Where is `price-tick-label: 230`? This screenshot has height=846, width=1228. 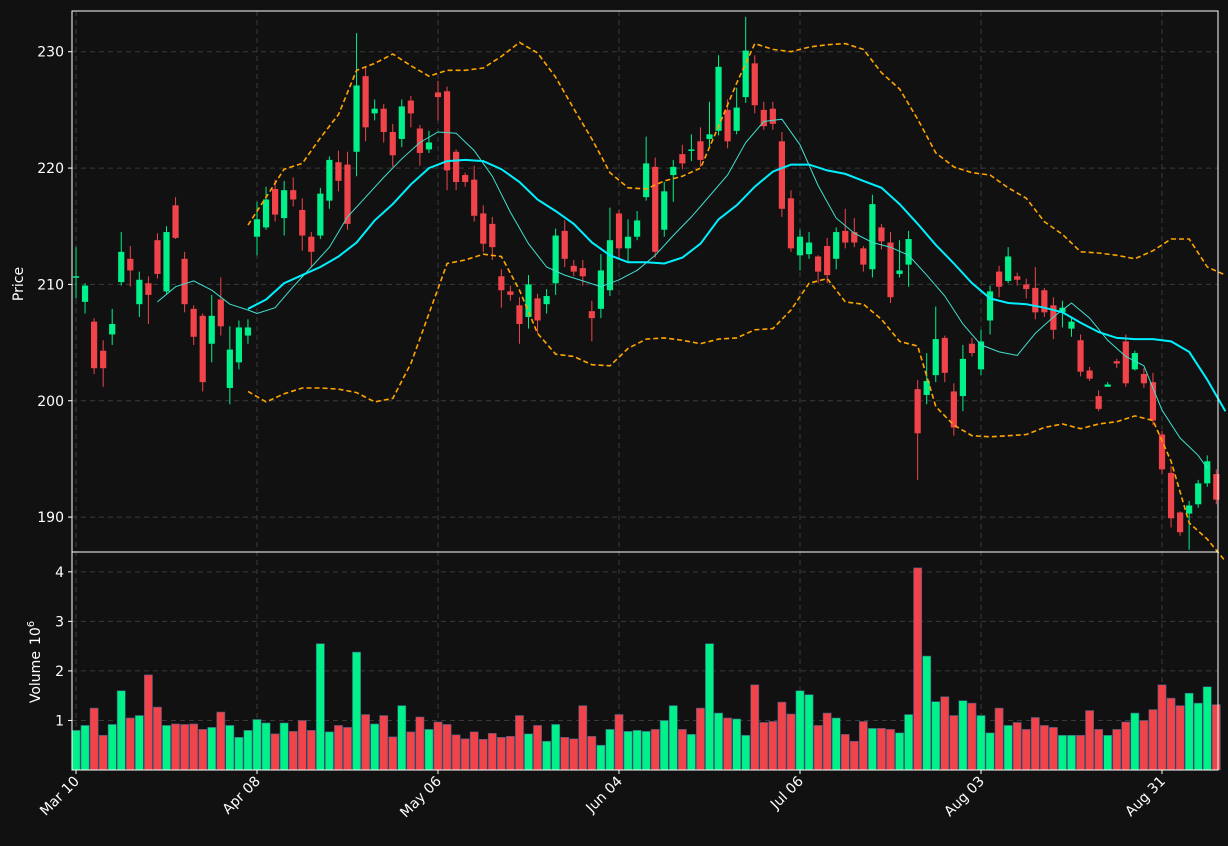 price-tick-label: 230 is located at coordinates (50, 53).